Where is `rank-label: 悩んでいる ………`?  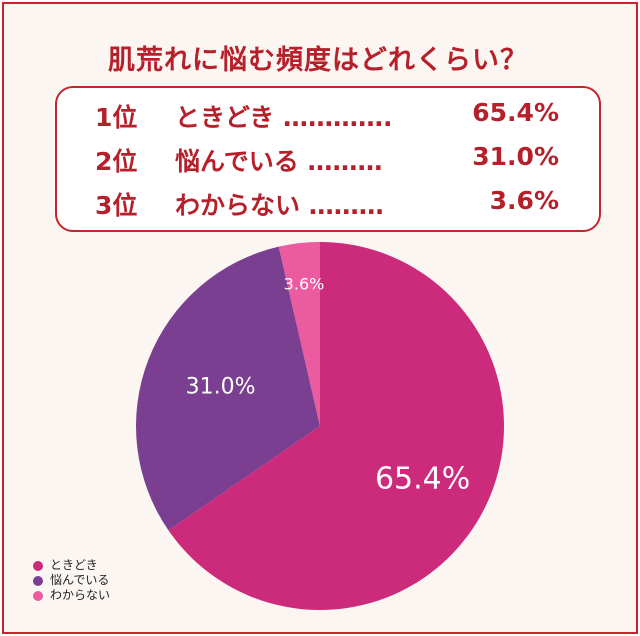
rank-label: 悩んでいる ……… is located at coordinates (279, 161).